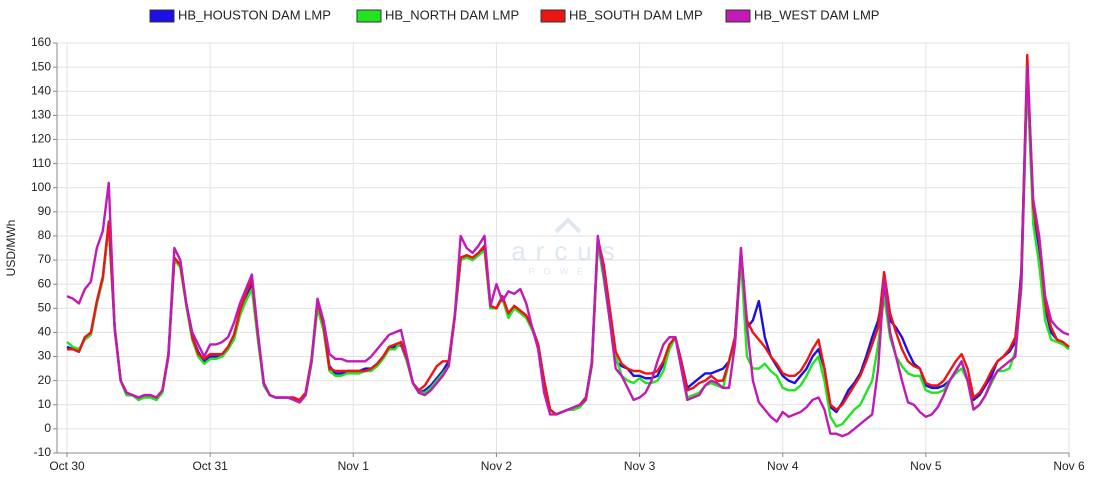 The width and height of the screenshot is (1100, 500). I want to click on legend-label: HB_WEST DAM LMP, so click(816, 14).